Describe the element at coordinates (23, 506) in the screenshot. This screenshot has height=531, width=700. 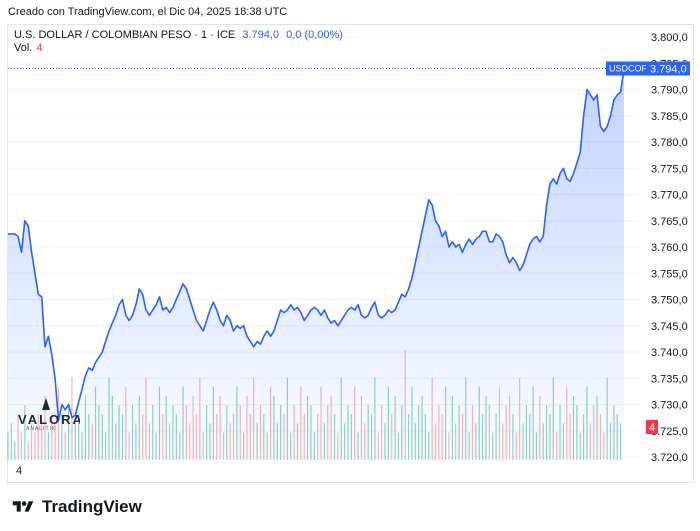
I see `tradingview-logo-icon` at that location.